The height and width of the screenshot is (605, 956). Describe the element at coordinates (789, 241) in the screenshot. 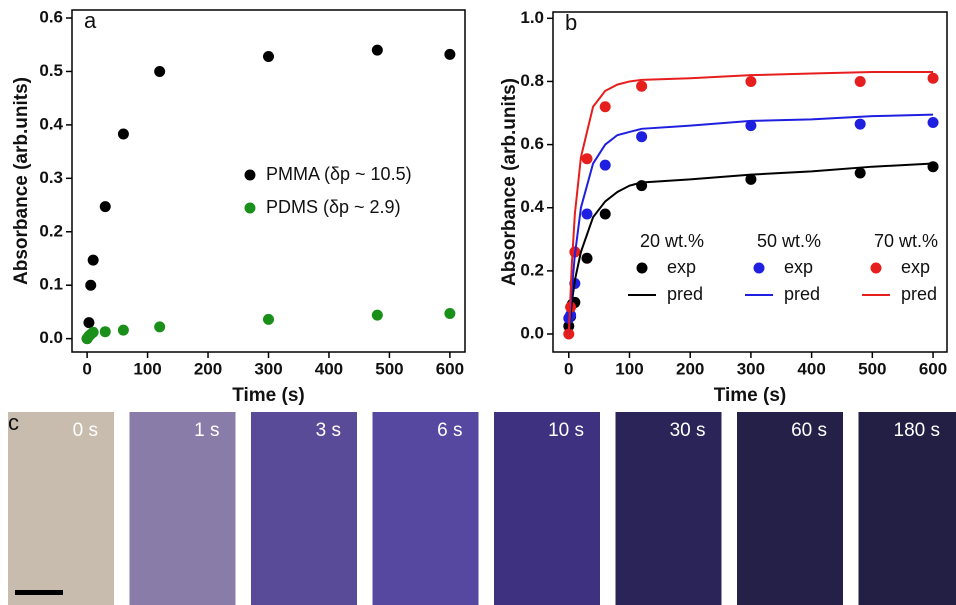

I see `legend-group: 50 wt.%` at that location.